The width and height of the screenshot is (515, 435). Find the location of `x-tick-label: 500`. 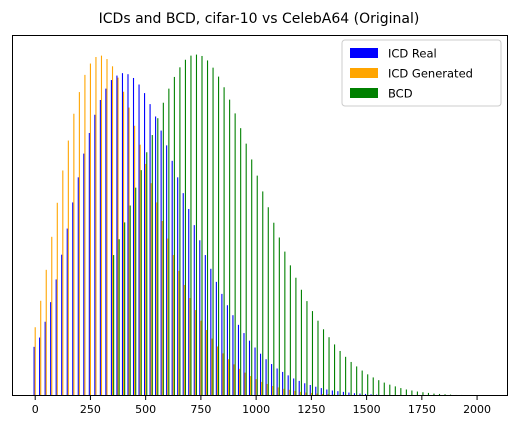

x-tick-label: 500 is located at coordinates (145, 409).